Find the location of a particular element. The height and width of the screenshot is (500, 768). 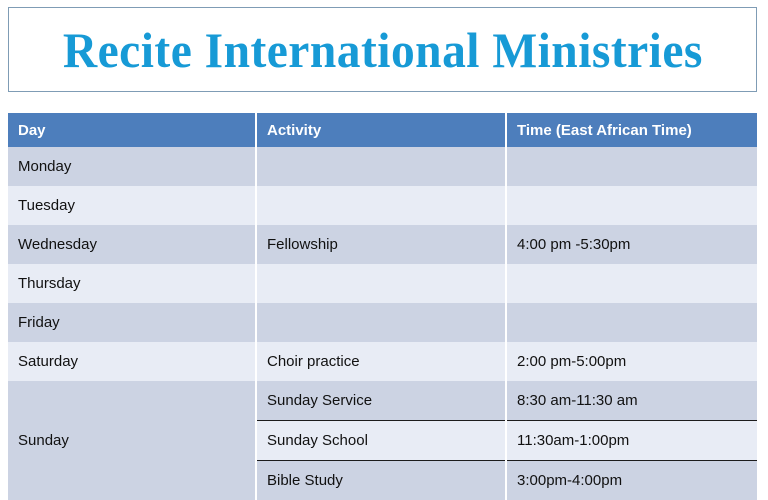

cell-activity: Fellowship is located at coordinates (381, 244).